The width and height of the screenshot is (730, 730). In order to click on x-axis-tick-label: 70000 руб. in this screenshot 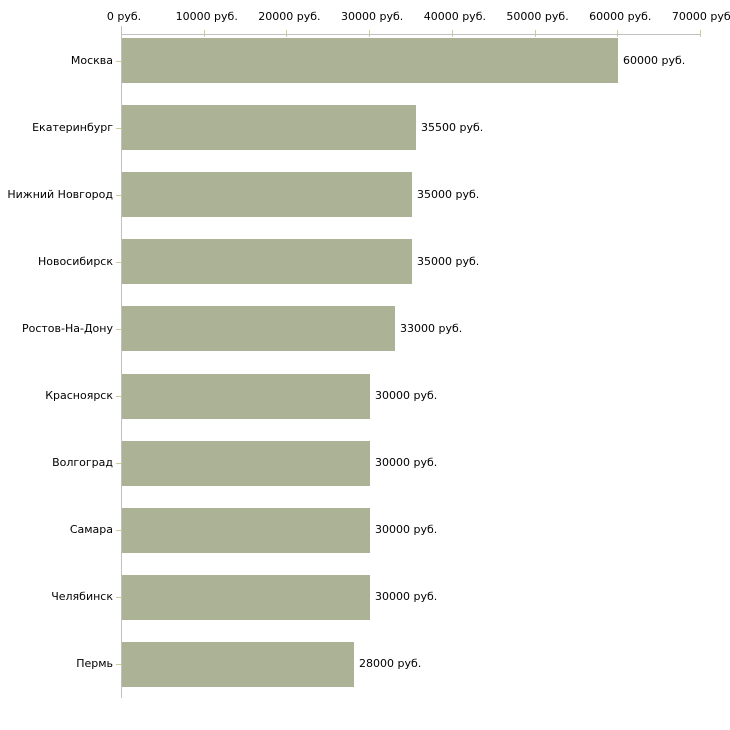, I will do `click(700, 16)`.